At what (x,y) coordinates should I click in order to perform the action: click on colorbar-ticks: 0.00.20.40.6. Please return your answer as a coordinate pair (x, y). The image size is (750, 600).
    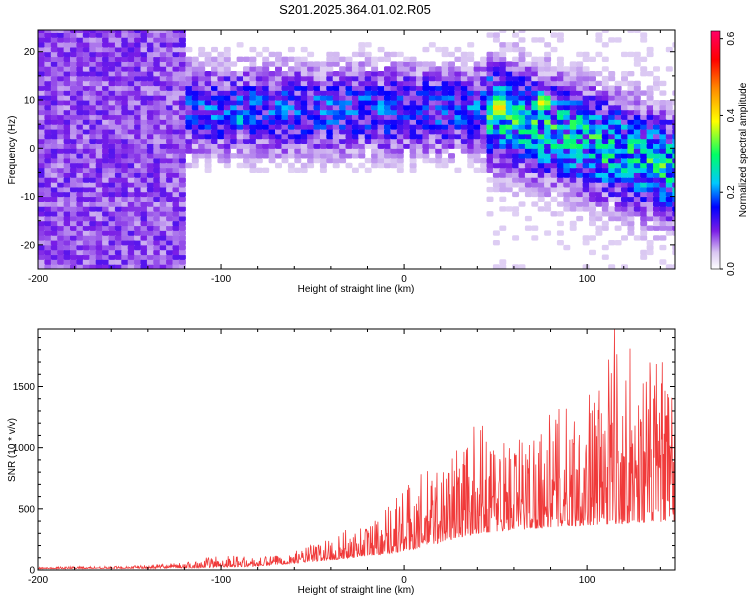
    Looking at the image, I should click on (728, 153).